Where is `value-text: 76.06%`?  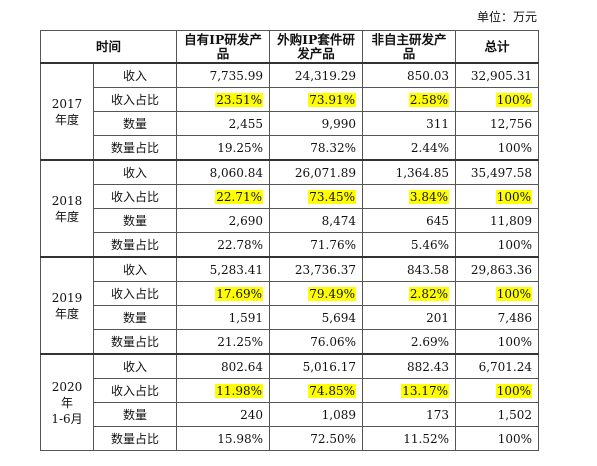
value-text: 76.06% is located at coordinates (333, 341).